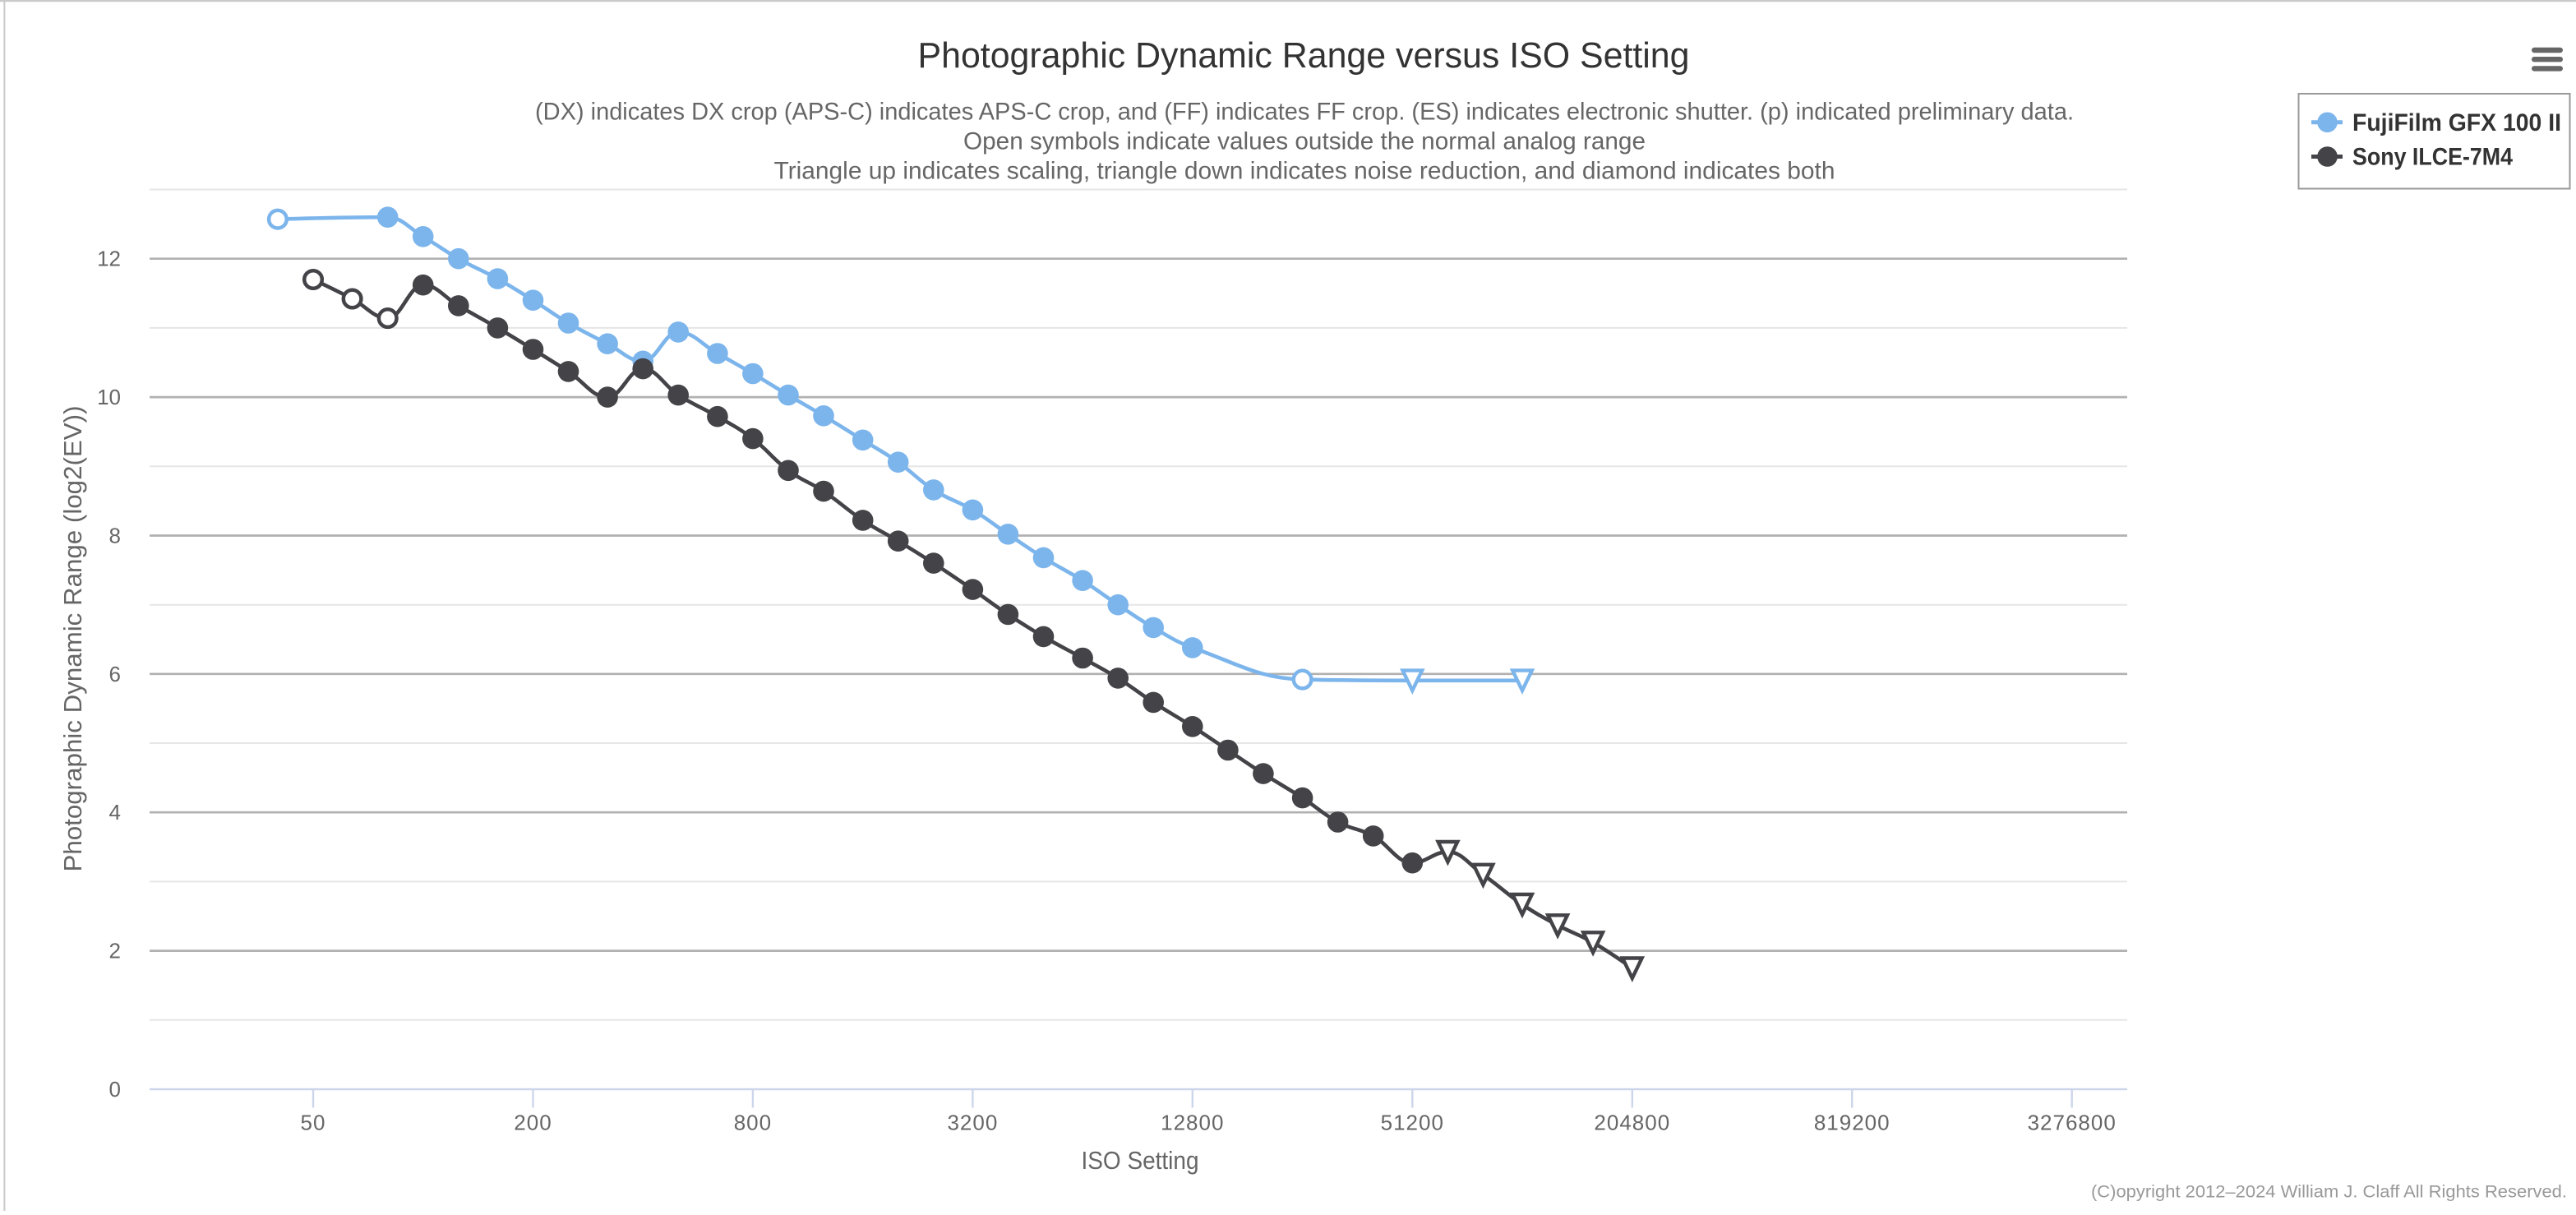 The height and width of the screenshot is (1215, 2576). I want to click on svg-text: 12800, so click(1193, 1123).